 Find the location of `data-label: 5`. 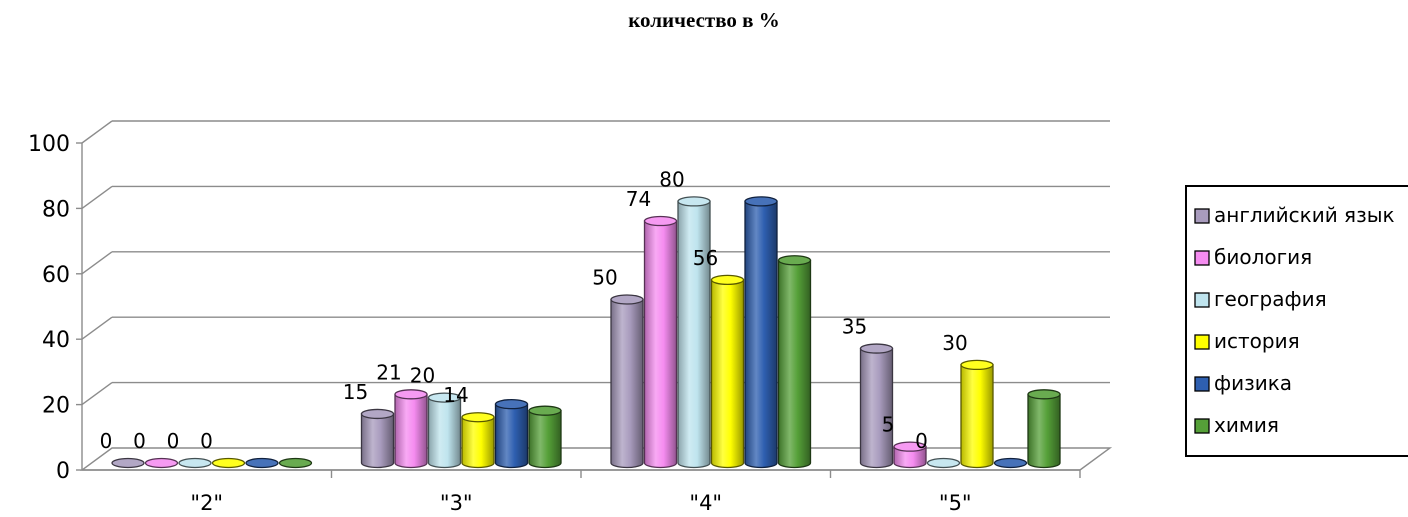

data-label: 5 is located at coordinates (888, 425).